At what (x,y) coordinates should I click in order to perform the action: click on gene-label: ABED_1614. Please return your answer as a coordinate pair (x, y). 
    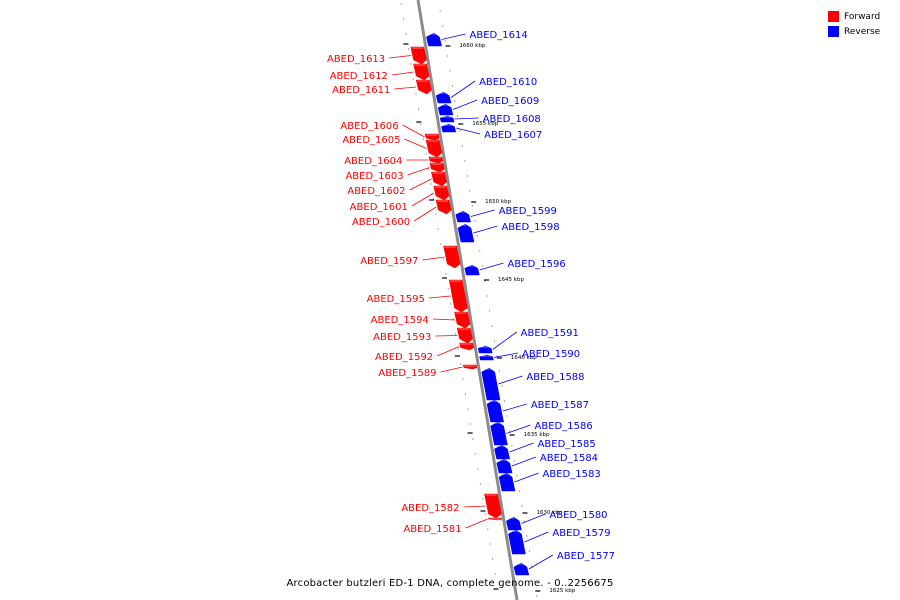
    Looking at the image, I should click on (499, 35).